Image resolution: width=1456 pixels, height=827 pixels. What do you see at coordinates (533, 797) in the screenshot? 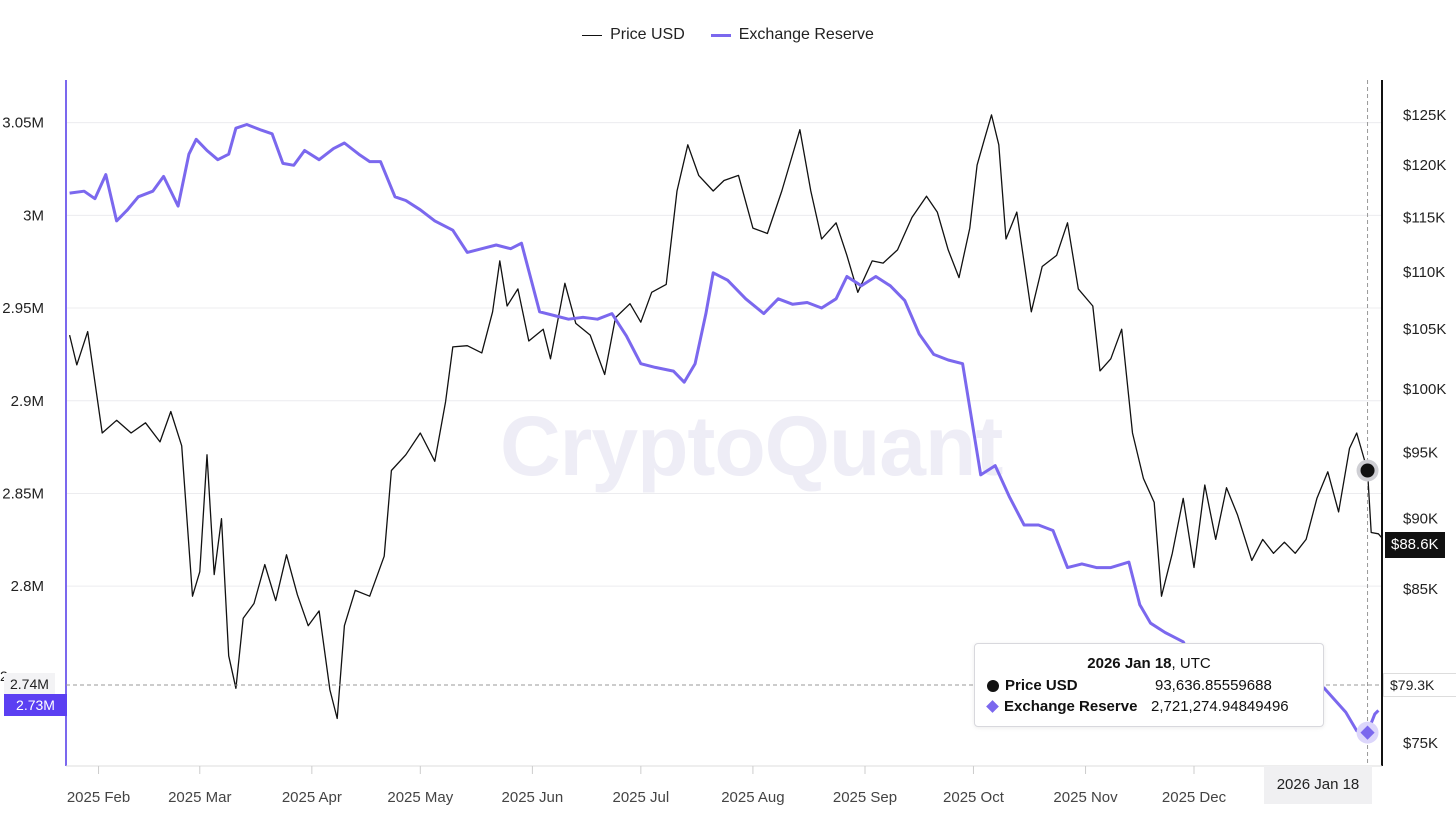
I see `x-tick-label-4: 2025 Jun` at bounding box center [533, 797].